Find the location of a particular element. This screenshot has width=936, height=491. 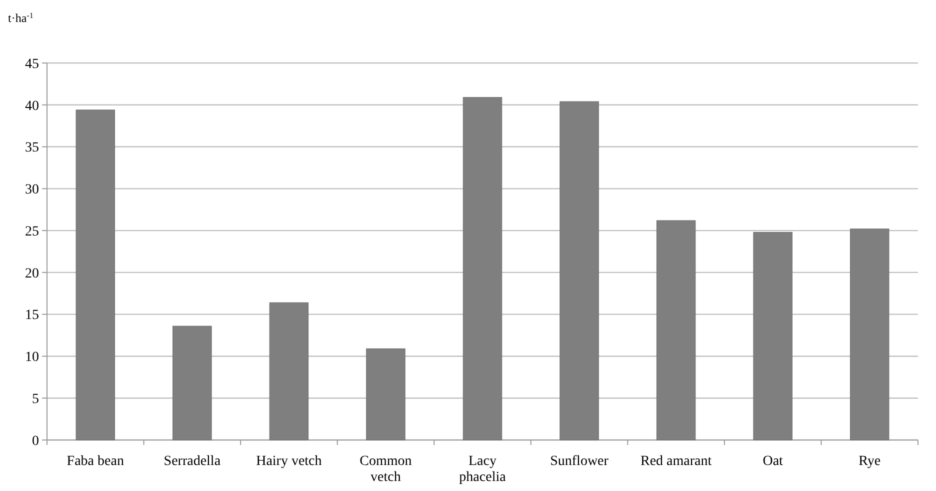

y-tick-label: 0 is located at coordinates (35, 441).